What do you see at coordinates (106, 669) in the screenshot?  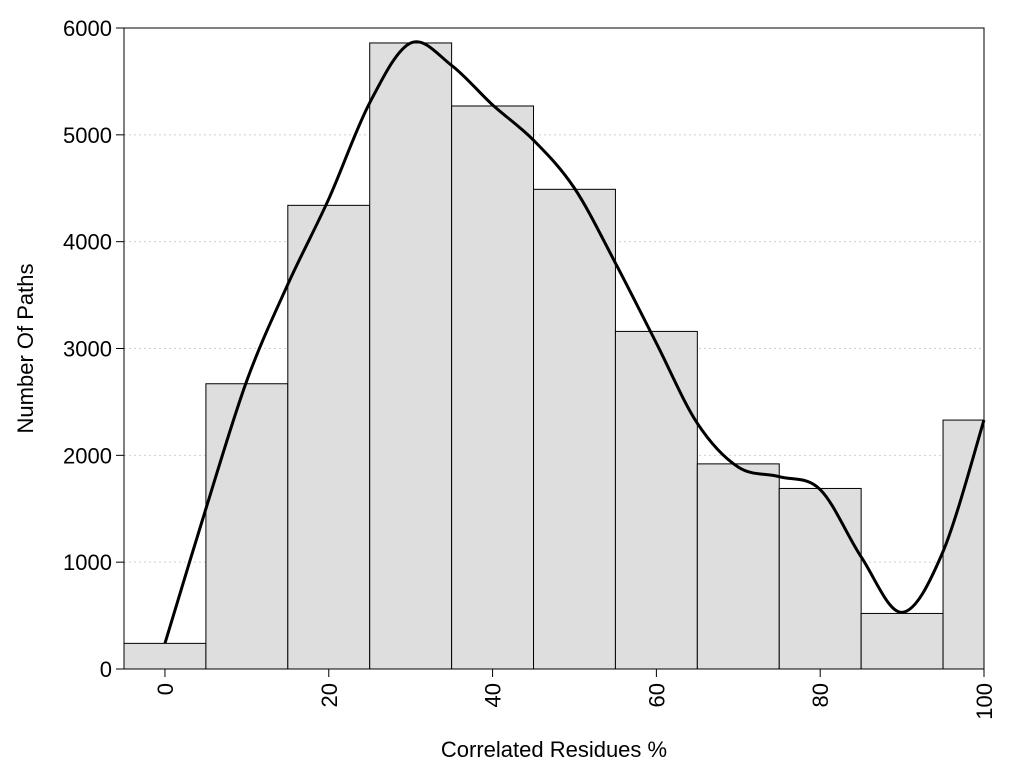 I see `y-tick-label-0: 0` at bounding box center [106, 669].